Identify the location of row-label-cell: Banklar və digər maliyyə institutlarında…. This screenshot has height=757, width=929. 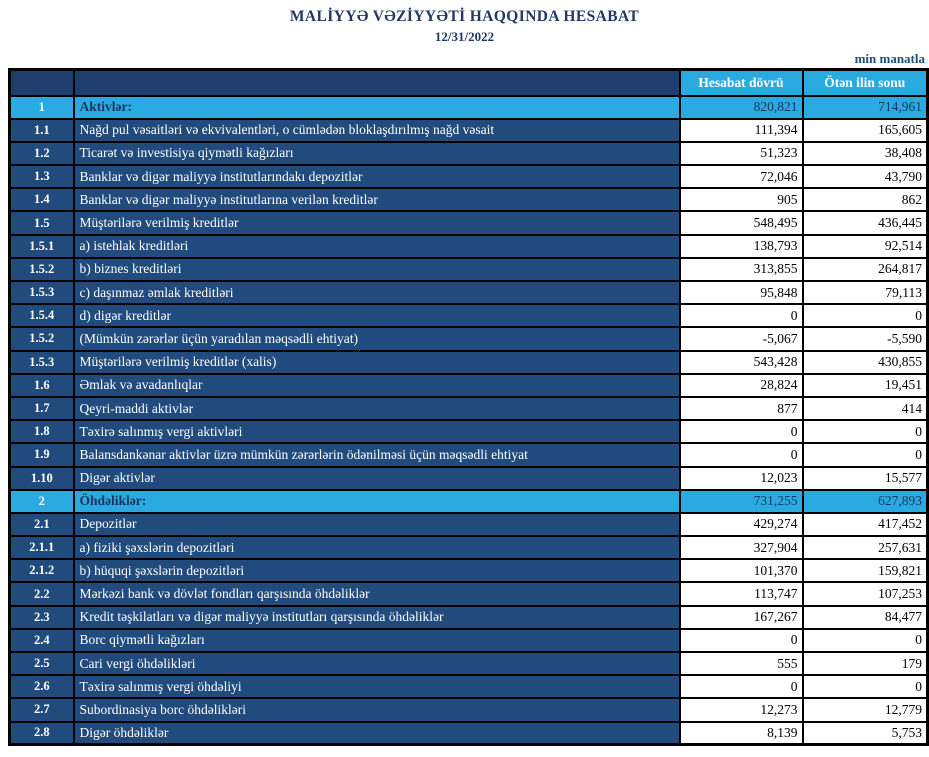
(376, 177).